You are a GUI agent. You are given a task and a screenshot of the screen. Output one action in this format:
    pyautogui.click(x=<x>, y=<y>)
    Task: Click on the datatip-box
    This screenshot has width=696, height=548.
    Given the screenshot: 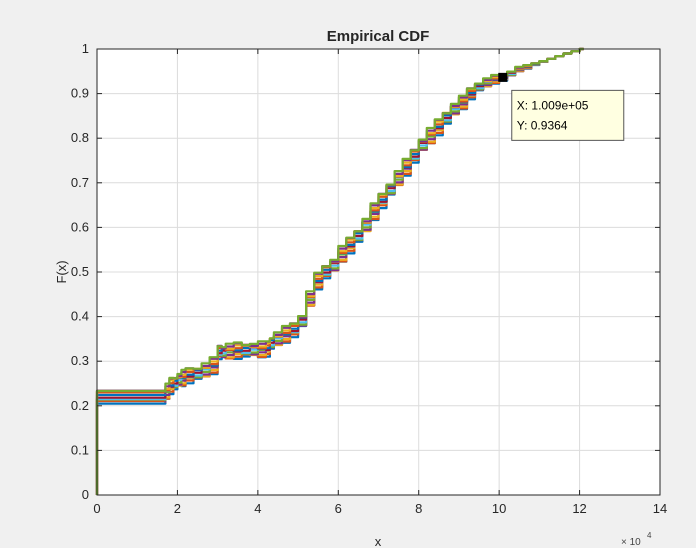 What is the action you would take?
    pyautogui.click(x=568, y=115)
    